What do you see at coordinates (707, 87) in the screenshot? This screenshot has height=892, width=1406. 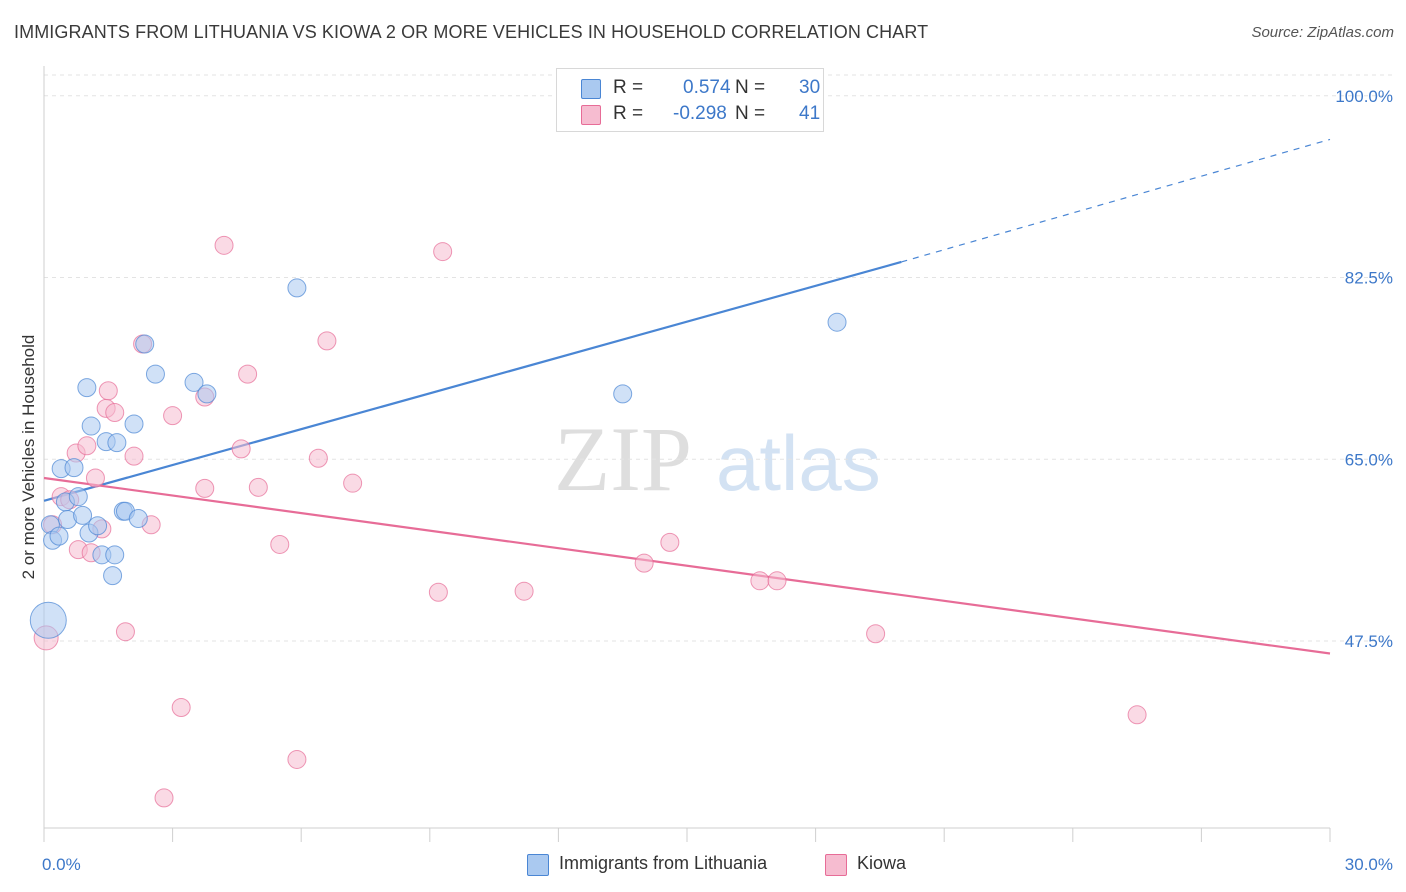 I see `legend-r-value: 0.574` at bounding box center [707, 87].